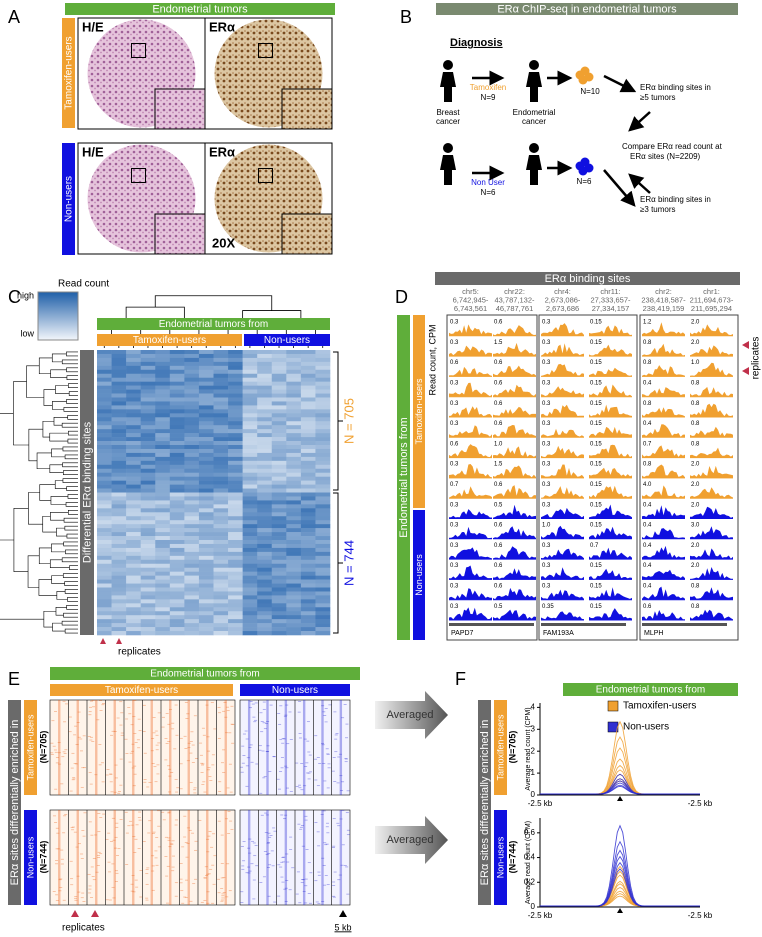 This screenshot has width=762, height=937. Describe the element at coordinates (533, 706) in the screenshot. I see `y-tick-label: 4` at that location.